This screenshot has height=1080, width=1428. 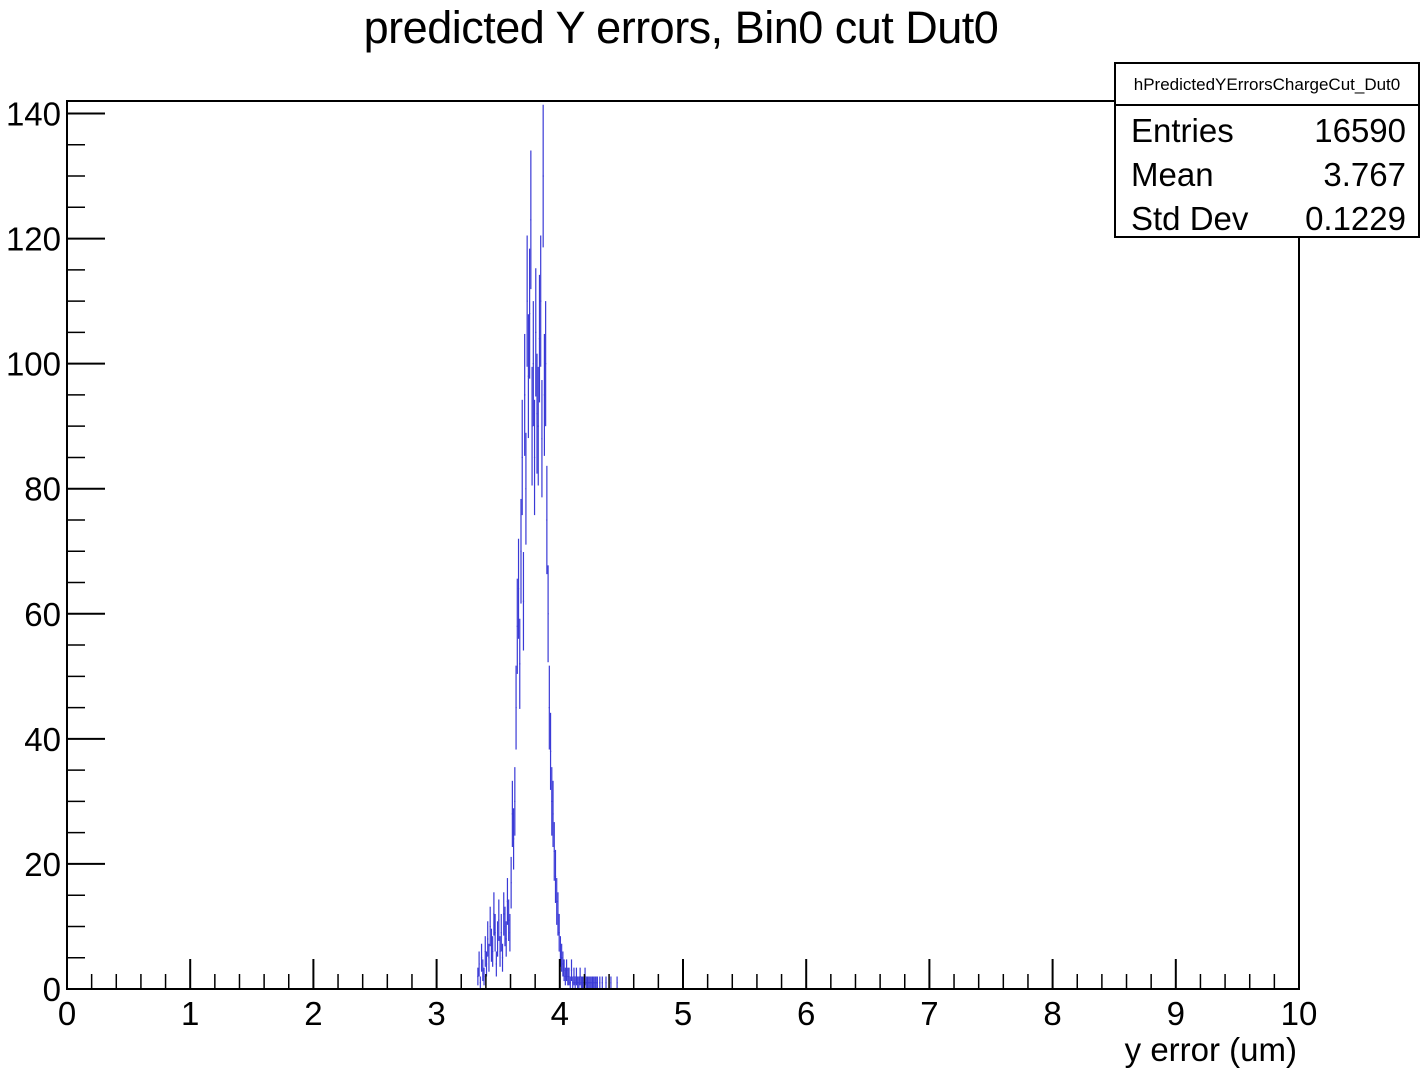 I want to click on y-tick-label: 40, so click(x=42, y=739).